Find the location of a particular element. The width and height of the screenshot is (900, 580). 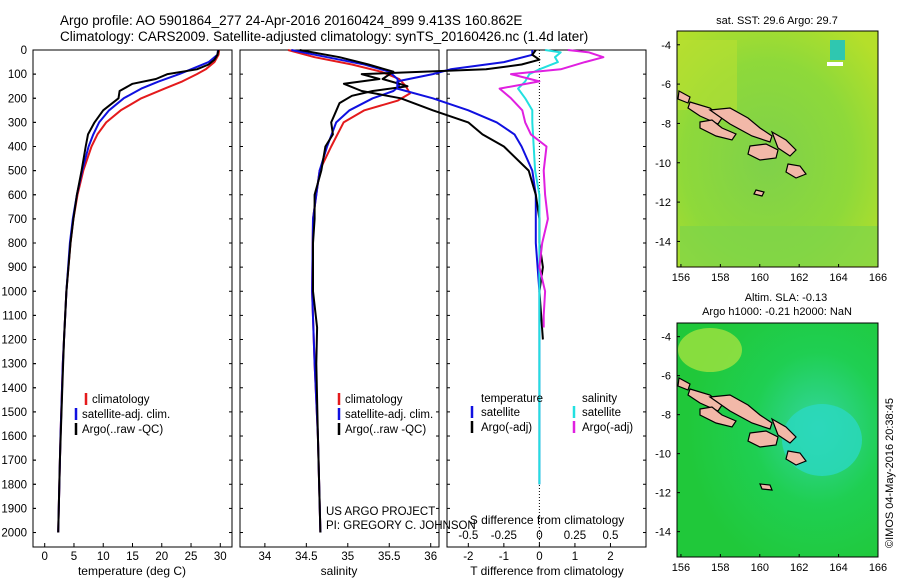

difference-legend-temperature: temperature satellite Argo(-adj) is located at coordinates (506, 413).